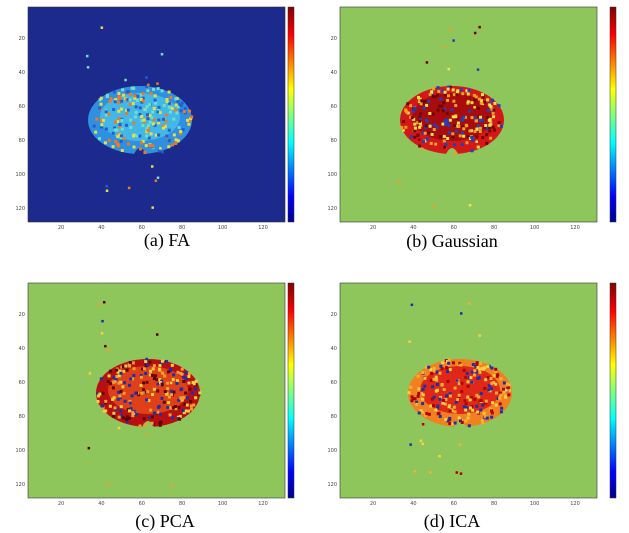 This screenshot has width=629, height=533. Describe the element at coordinates (101, 504) in the screenshot. I see `x-tick-label: 40` at that location.